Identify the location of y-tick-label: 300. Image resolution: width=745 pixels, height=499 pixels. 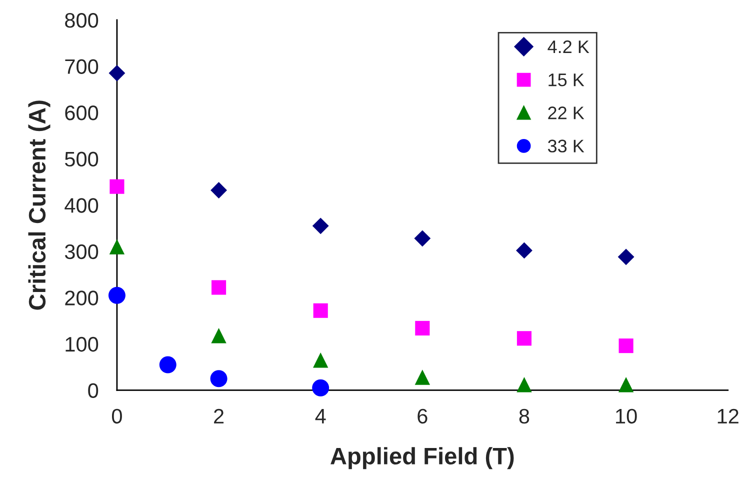
(81, 252).